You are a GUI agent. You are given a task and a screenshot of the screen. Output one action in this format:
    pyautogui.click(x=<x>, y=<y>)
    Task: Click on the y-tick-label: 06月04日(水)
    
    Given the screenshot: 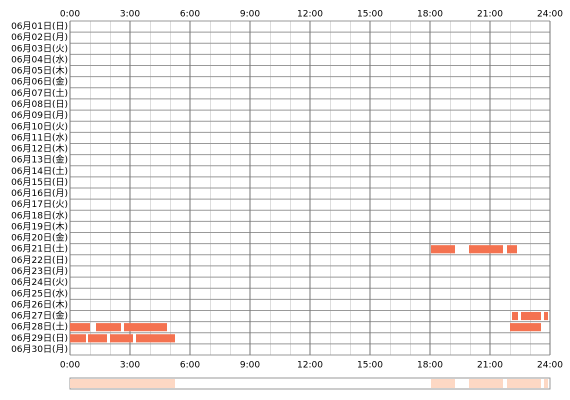 What is the action you would take?
    pyautogui.click(x=39, y=59)
    